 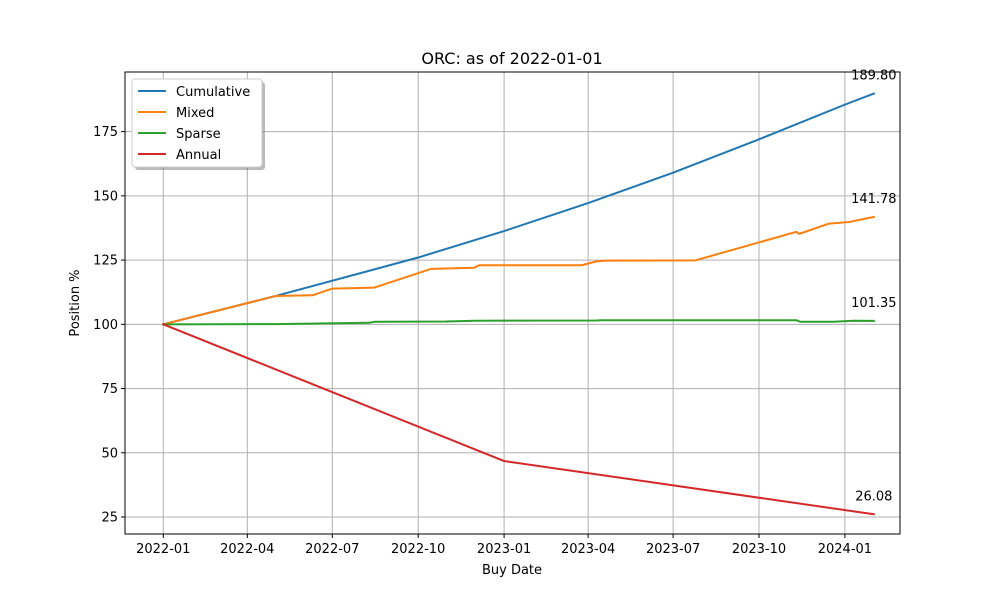 I want to click on end-value-label-annual: 26.08, so click(x=873, y=496).